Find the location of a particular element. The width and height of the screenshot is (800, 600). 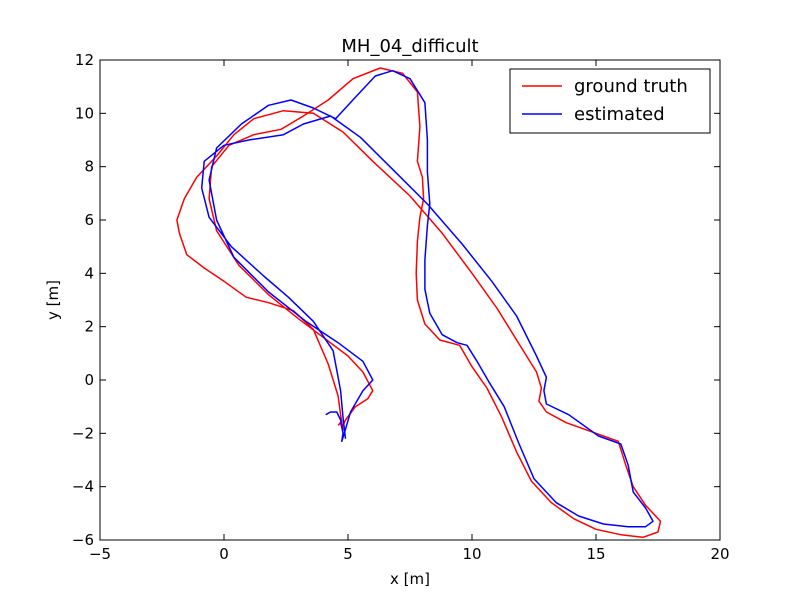

y-axis-label: y [m] is located at coordinates (53, 300).